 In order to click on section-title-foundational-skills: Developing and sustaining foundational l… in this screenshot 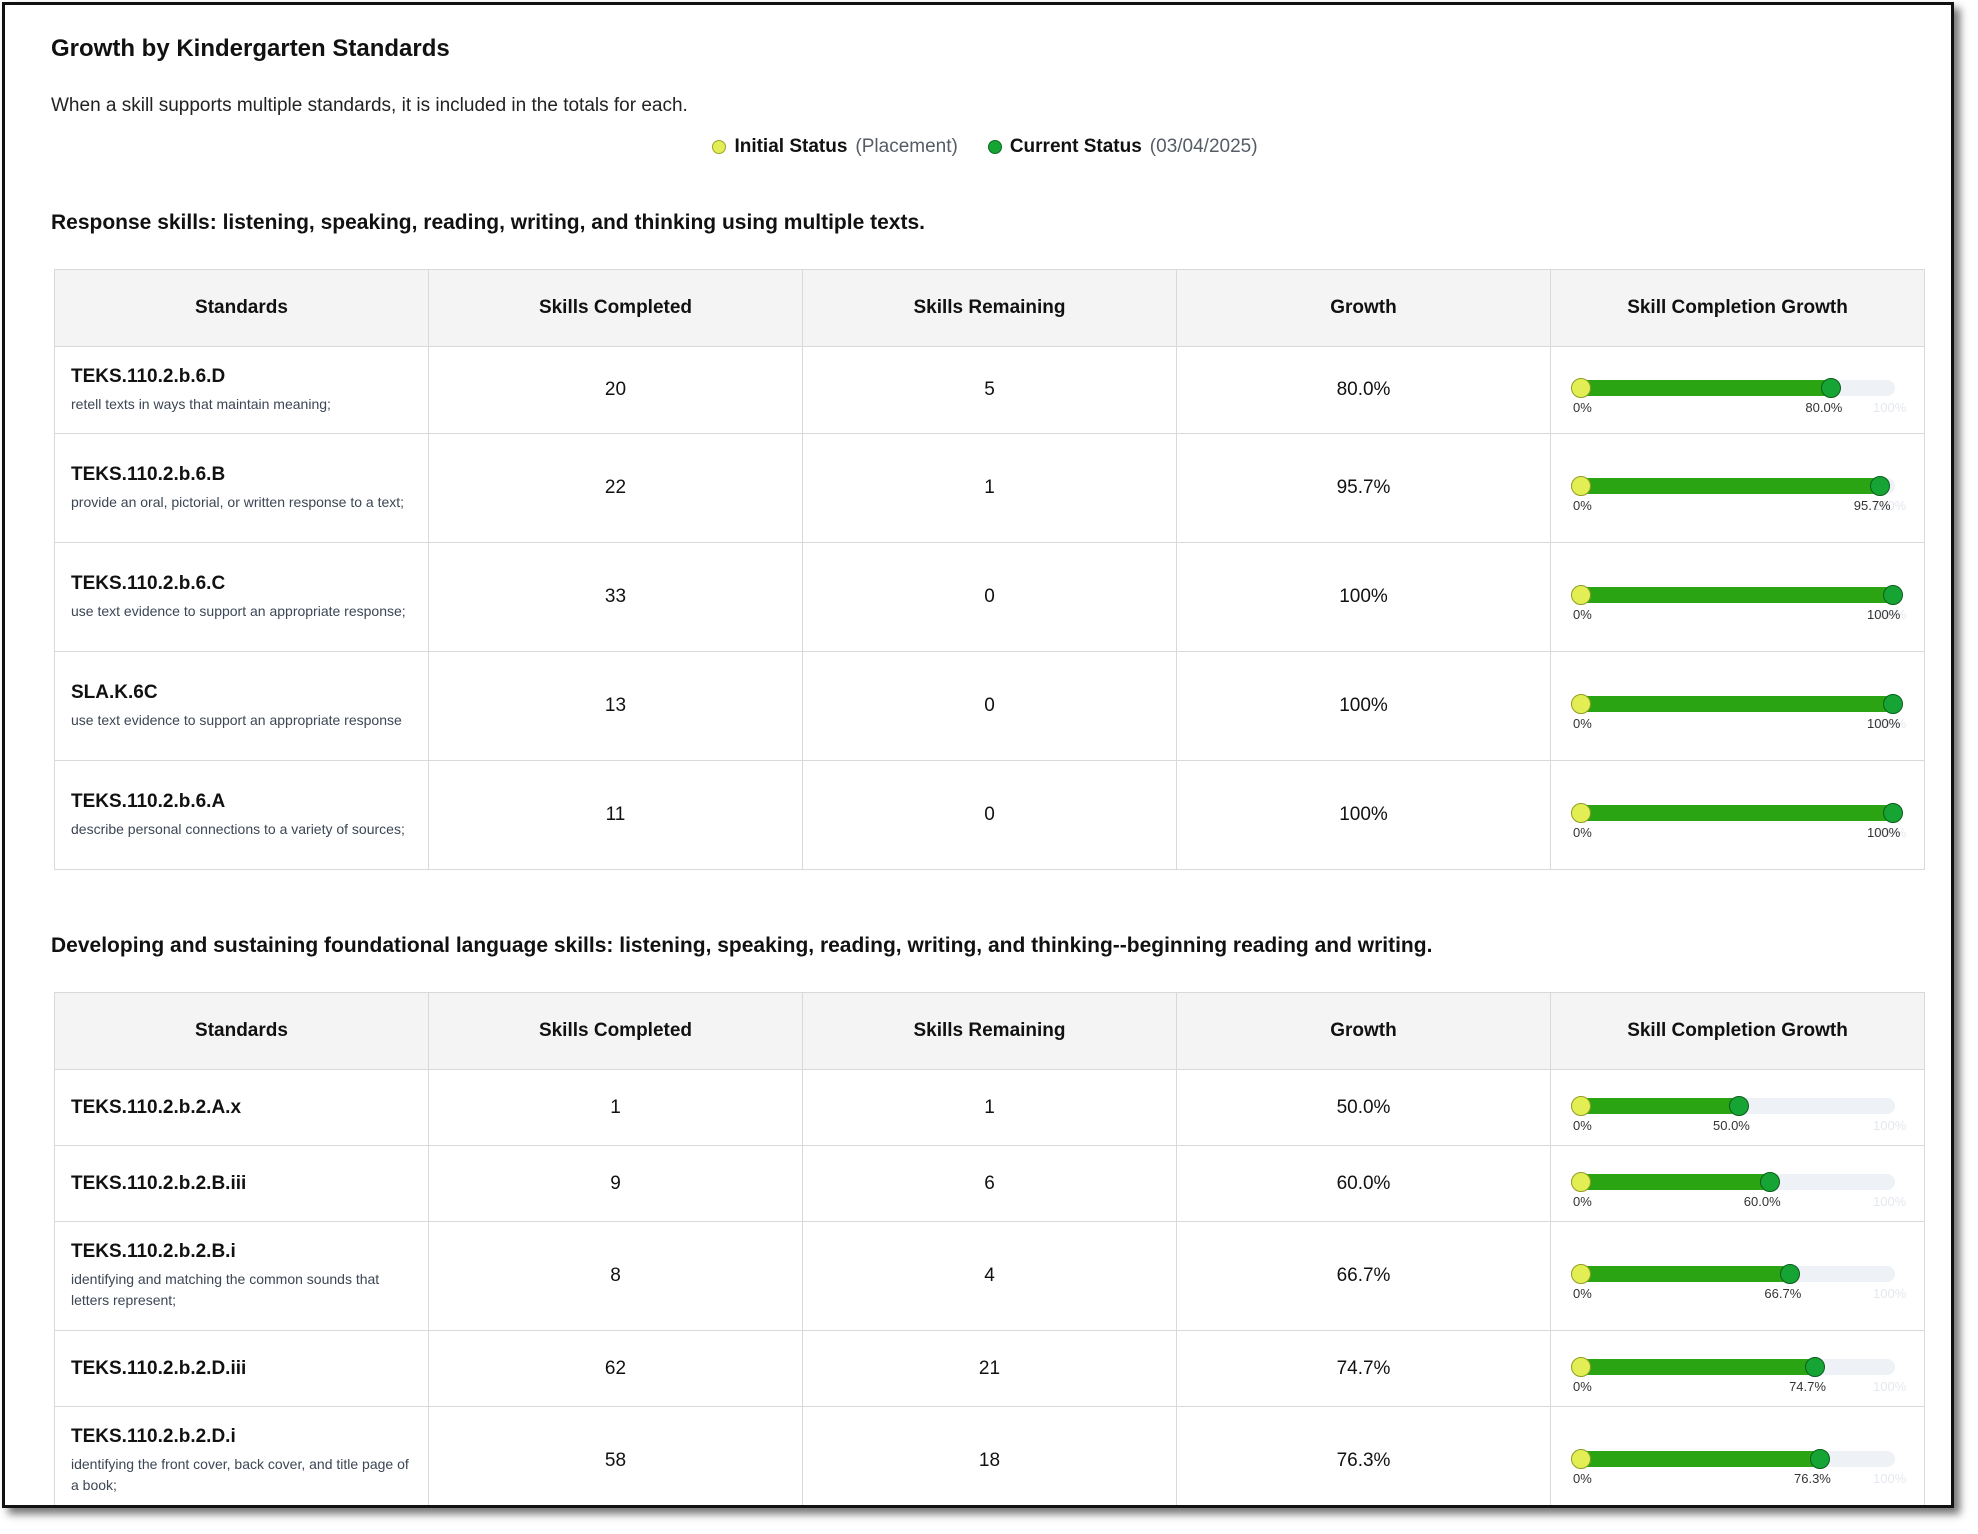, I will do `click(742, 945)`.